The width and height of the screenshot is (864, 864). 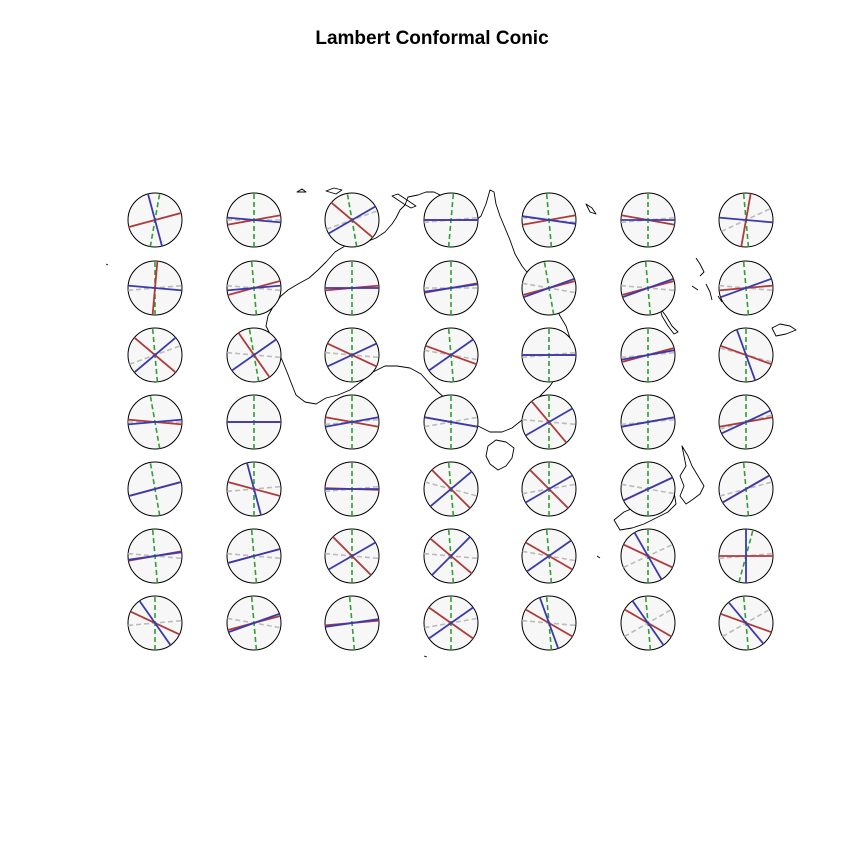 I want to click on coastline-islands-east, so click(x=707, y=280).